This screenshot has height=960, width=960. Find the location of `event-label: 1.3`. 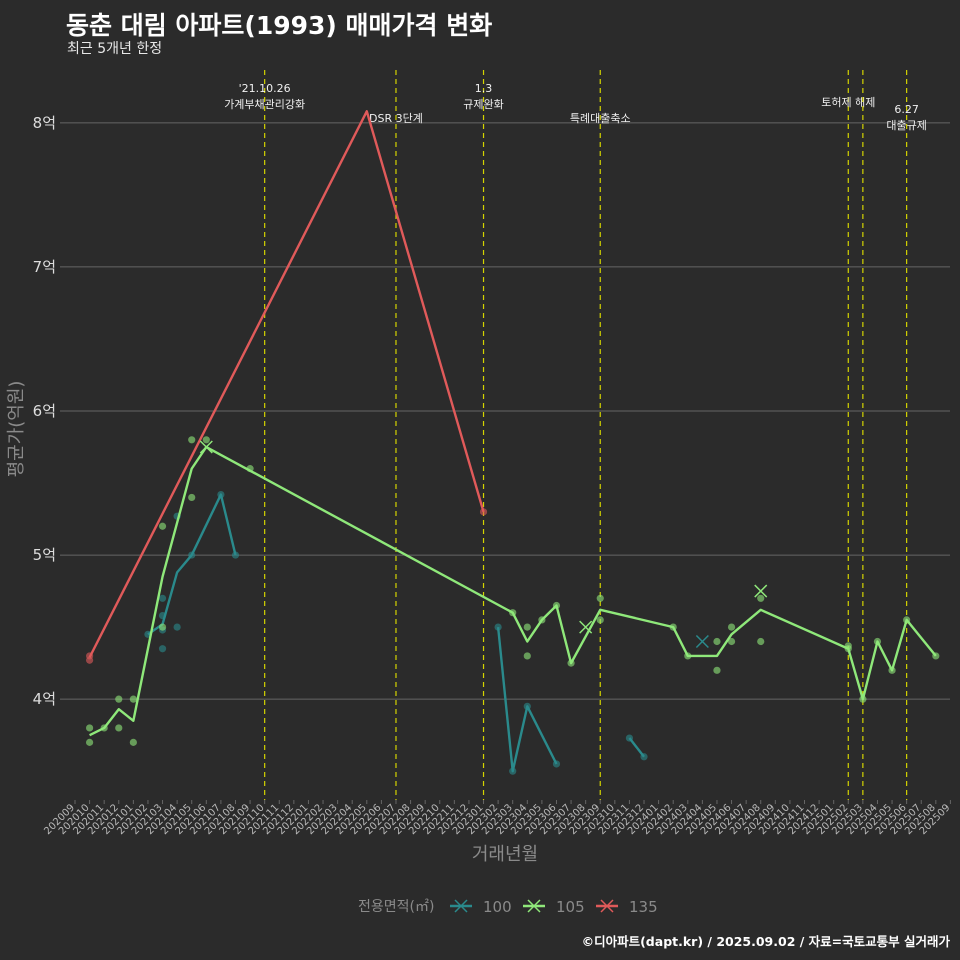

event-label: 1.3 is located at coordinates (484, 88).